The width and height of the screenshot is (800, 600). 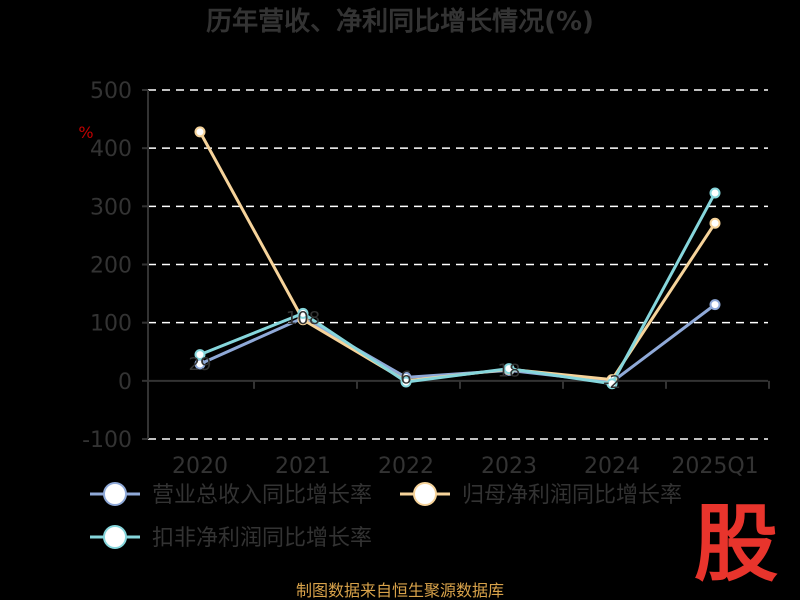 What do you see at coordinates (735, 544) in the screenshot?
I see `logo: 股` at bounding box center [735, 544].